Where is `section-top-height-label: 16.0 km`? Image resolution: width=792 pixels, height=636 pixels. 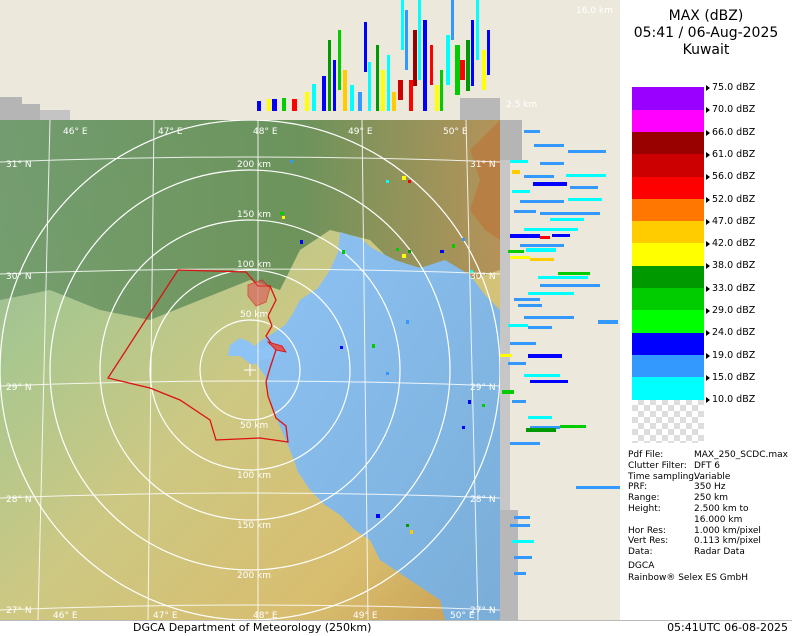 section-top-height-label: 16.0 km is located at coordinates (594, 11).